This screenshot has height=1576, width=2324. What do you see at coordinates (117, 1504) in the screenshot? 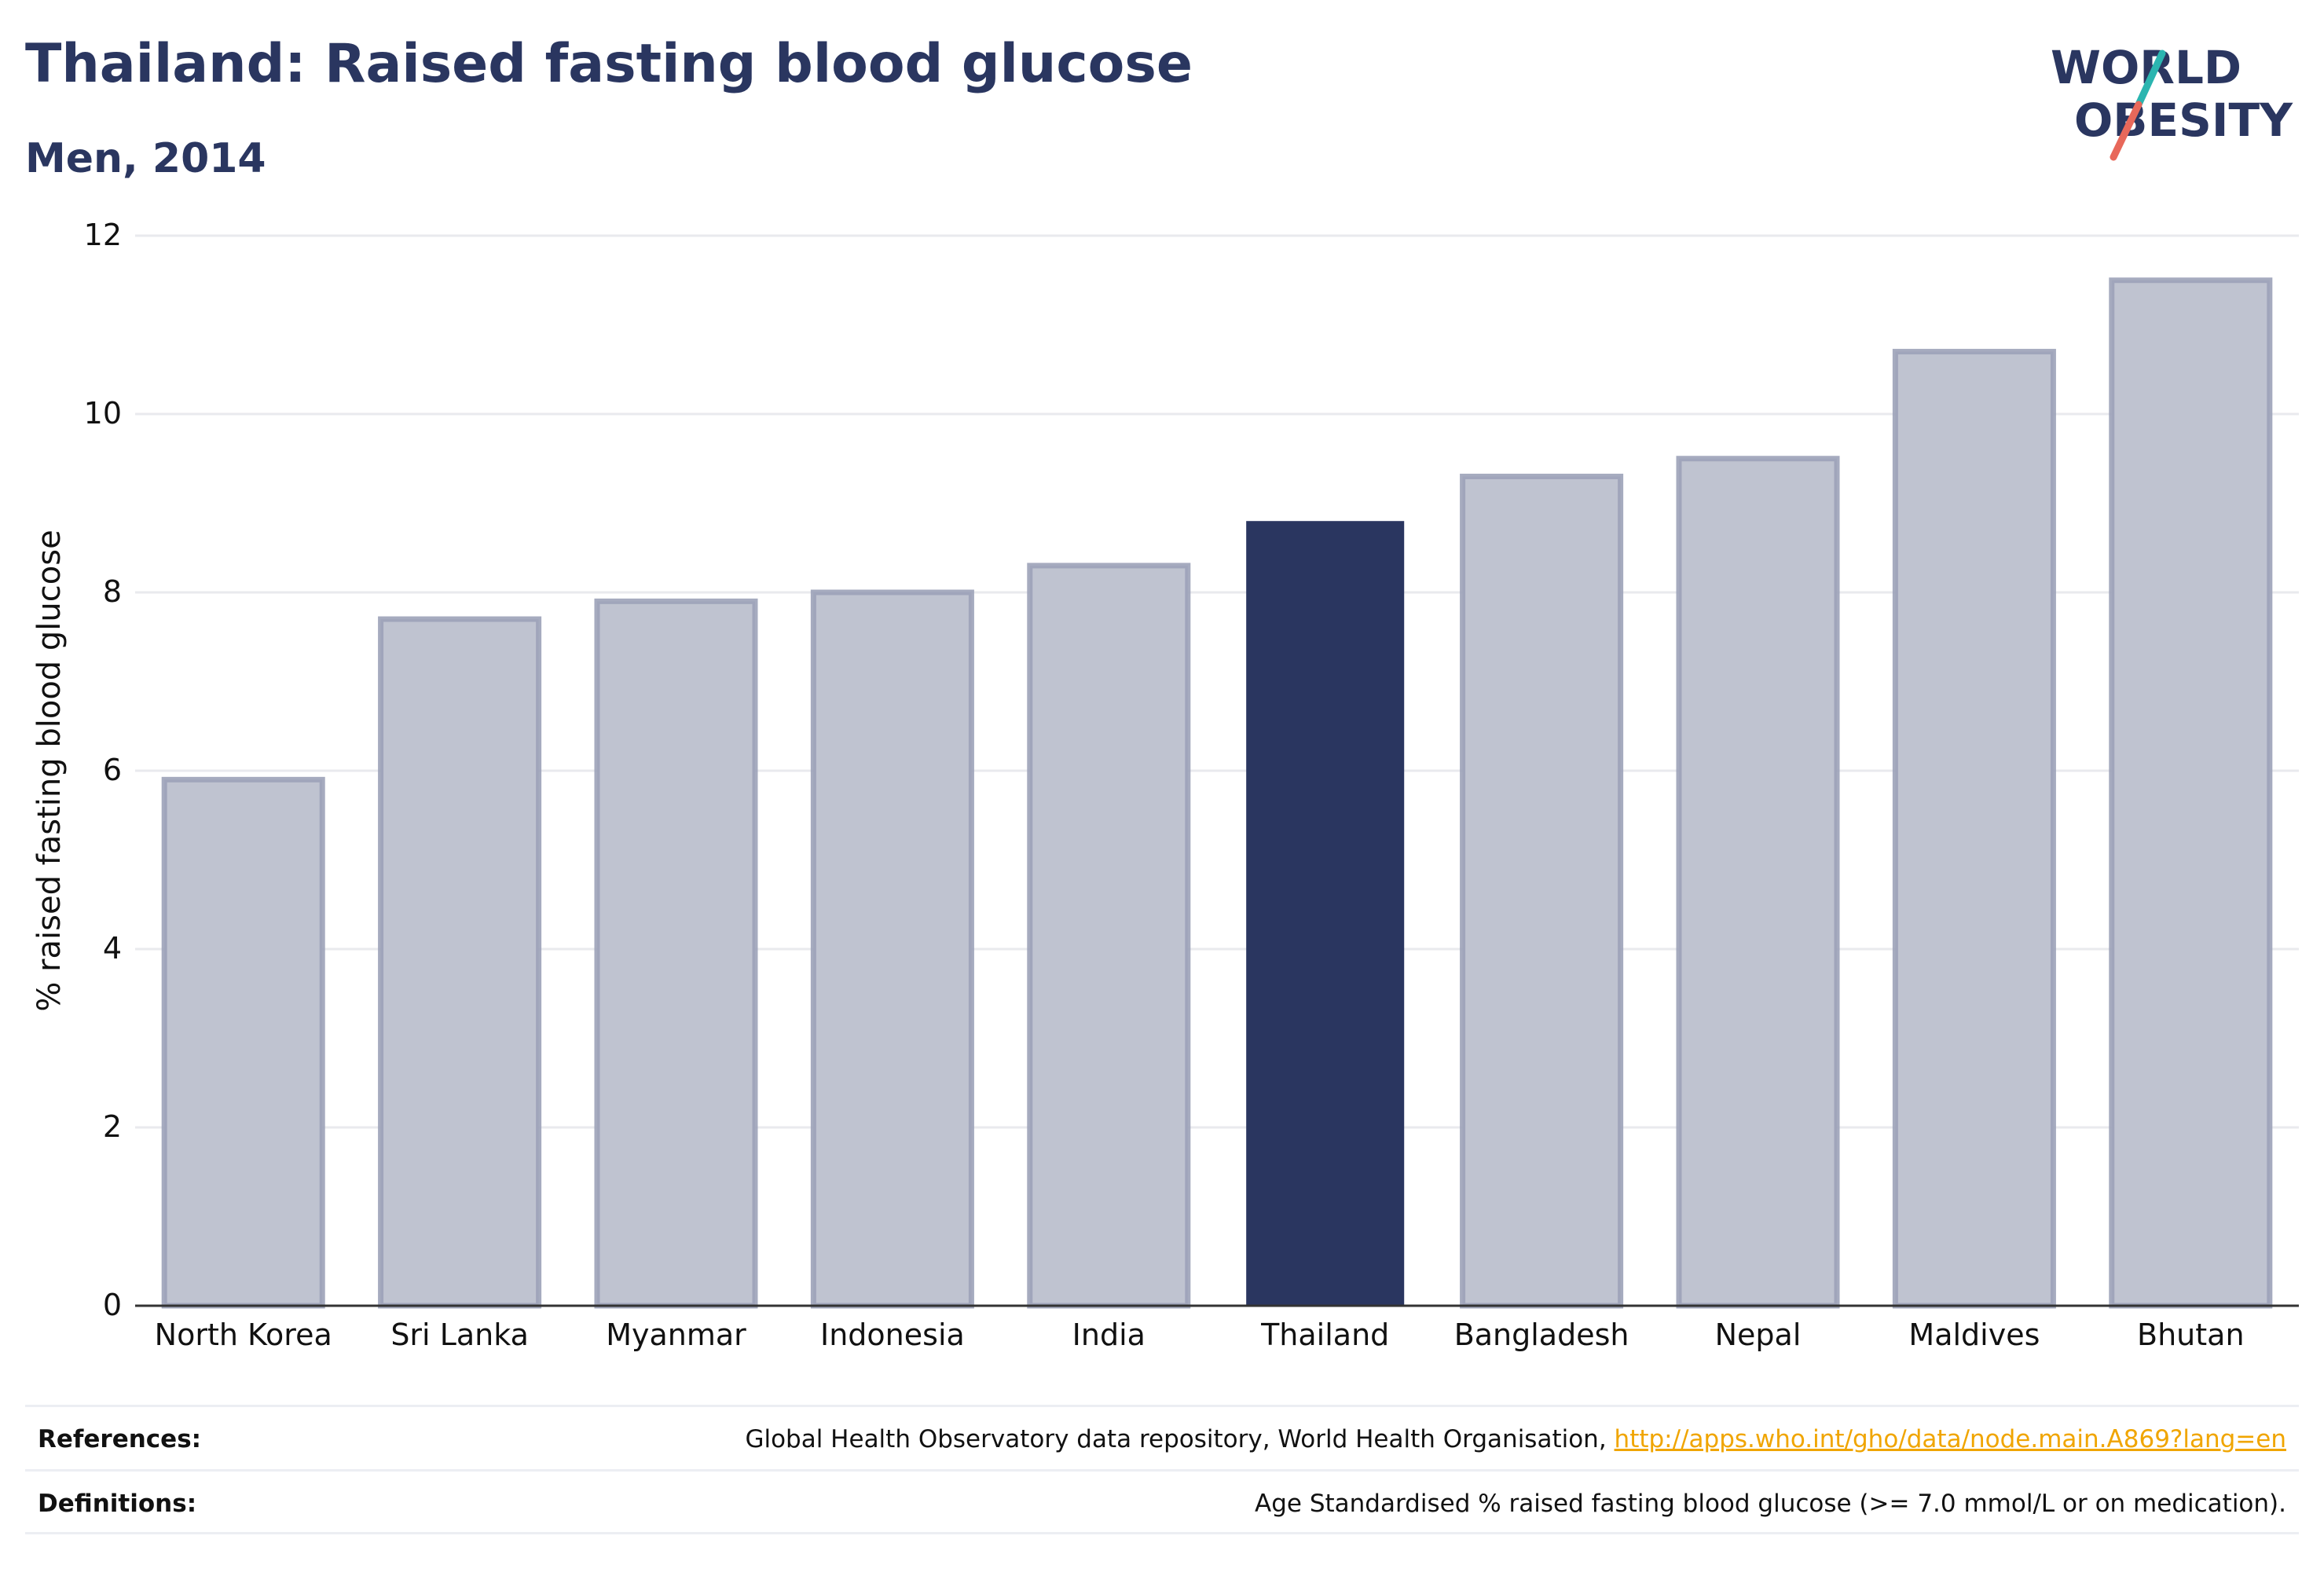
I see `definitions-label: Definitions:` at bounding box center [117, 1504].